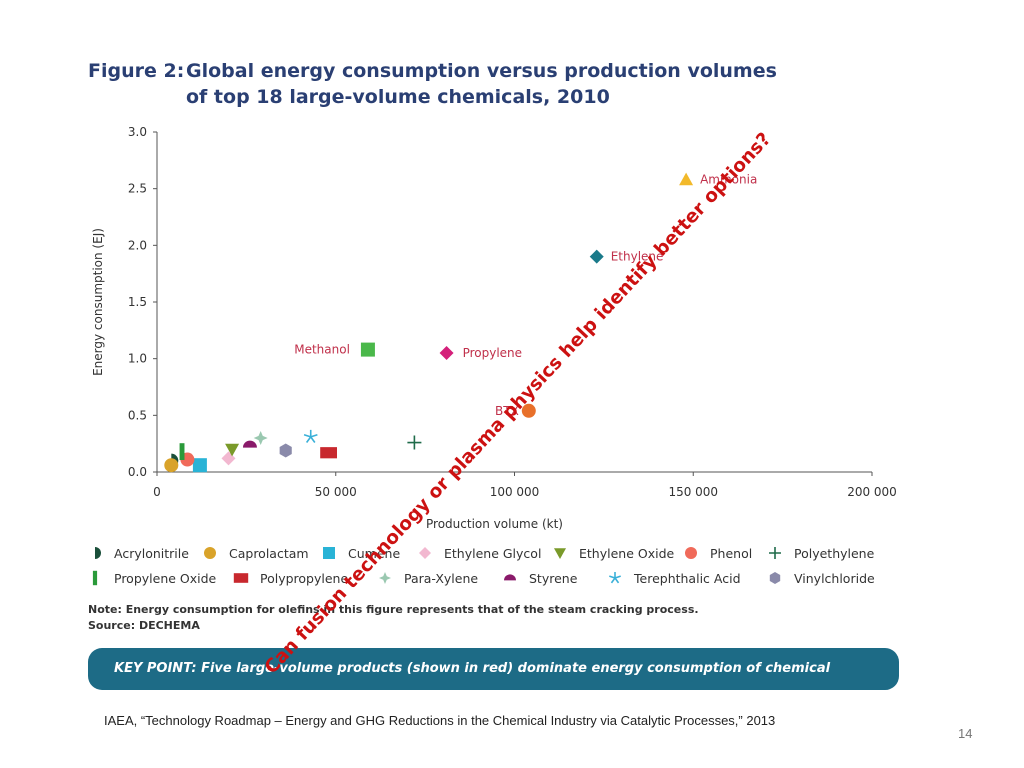  I want to click on legend-marker-styrene, so click(510, 577).